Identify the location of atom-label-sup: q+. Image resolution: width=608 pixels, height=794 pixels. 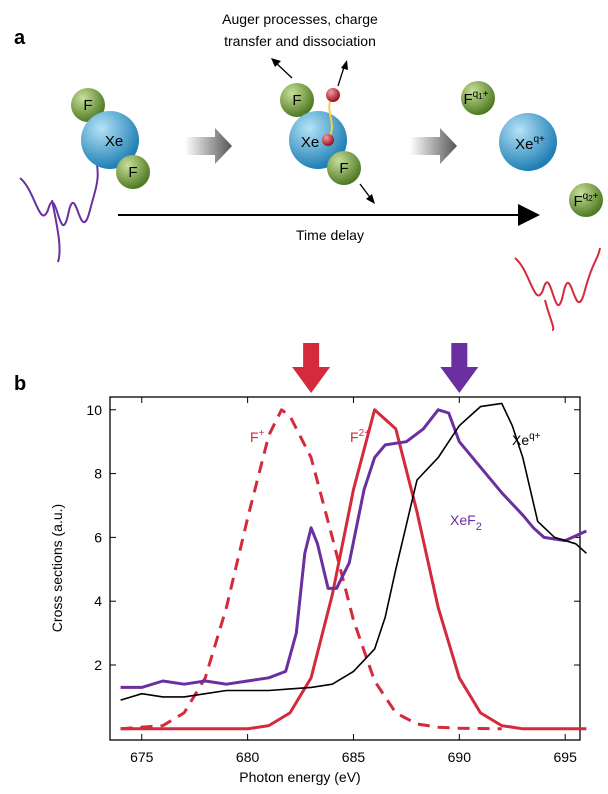
(539, 139).